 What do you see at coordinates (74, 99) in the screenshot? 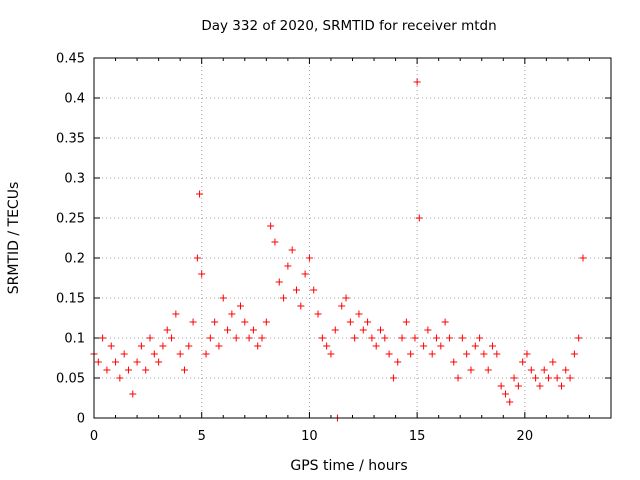
I see `y-tick-label: 0.4` at bounding box center [74, 99].